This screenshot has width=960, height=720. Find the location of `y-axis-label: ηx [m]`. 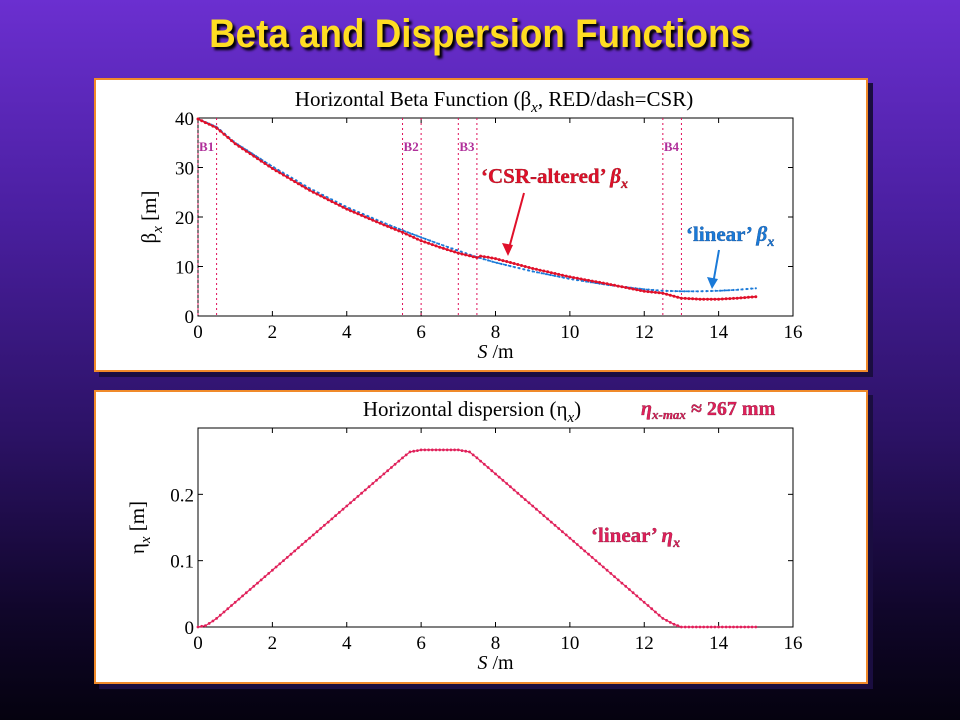

y-axis-label: ηx [m] is located at coordinates (139, 527).